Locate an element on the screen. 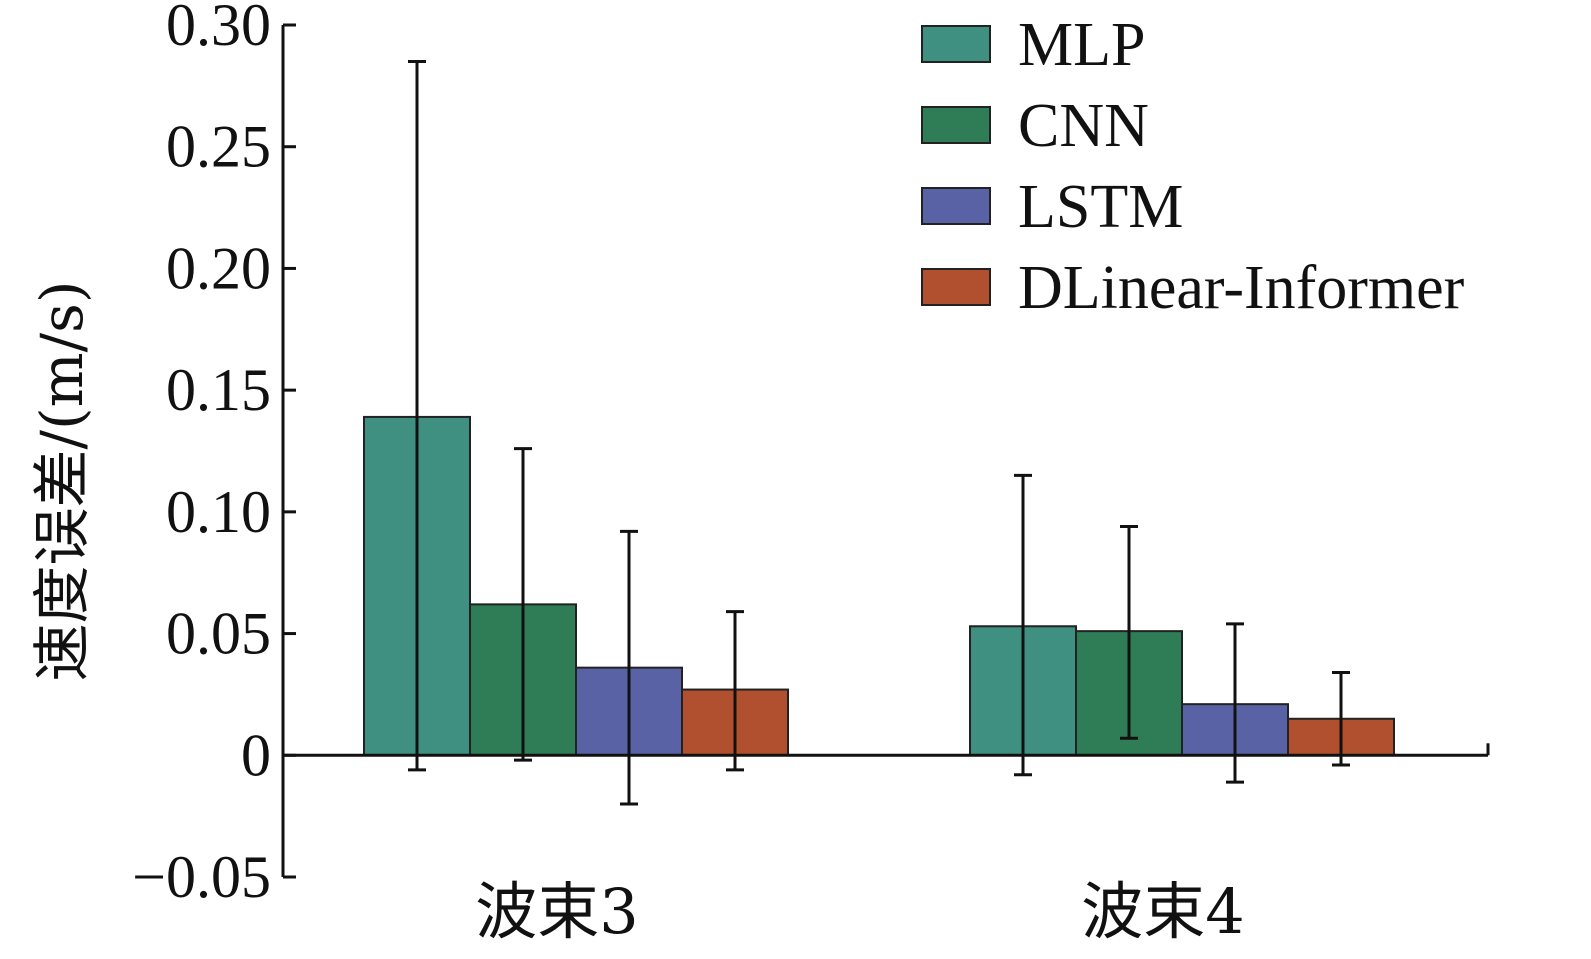 The width and height of the screenshot is (1591, 959). y-tick-label: 0.15 is located at coordinates (218, 390).